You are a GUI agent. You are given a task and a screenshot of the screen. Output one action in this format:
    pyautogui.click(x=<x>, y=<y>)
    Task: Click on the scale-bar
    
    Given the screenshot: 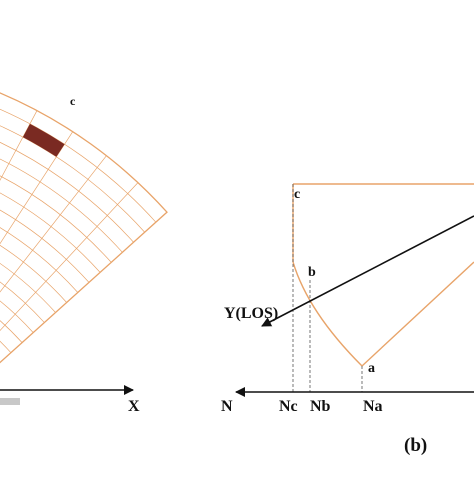 What is the action you would take?
    pyautogui.click(x=10, y=401)
    